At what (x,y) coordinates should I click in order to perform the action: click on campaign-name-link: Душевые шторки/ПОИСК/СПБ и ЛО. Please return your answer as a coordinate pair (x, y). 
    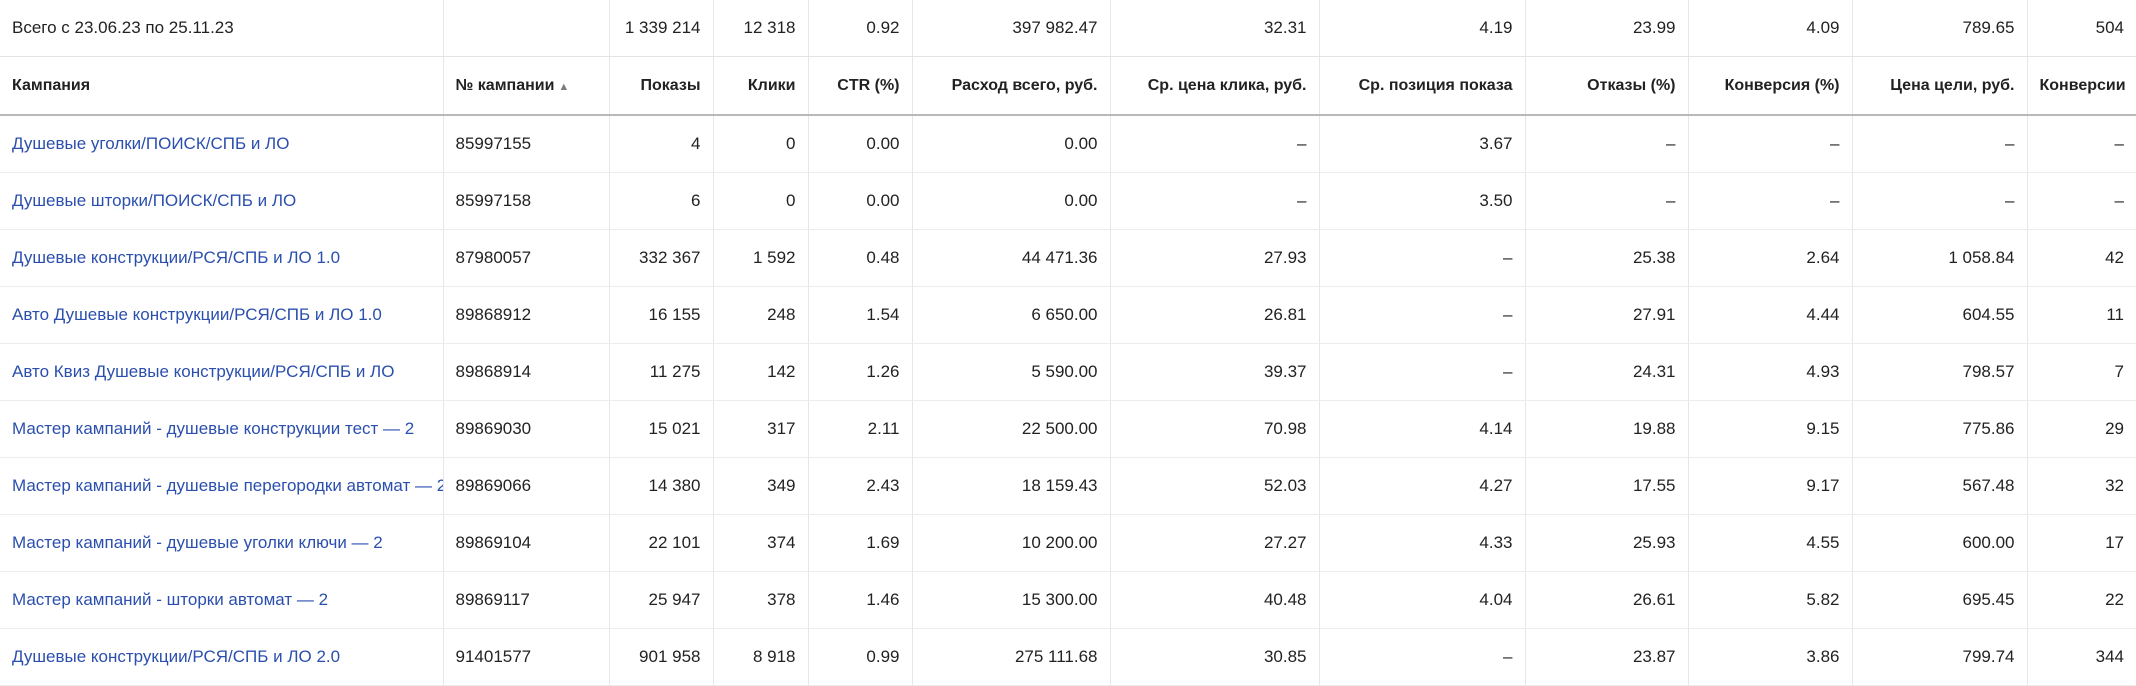
    Looking at the image, I should click on (222, 201).